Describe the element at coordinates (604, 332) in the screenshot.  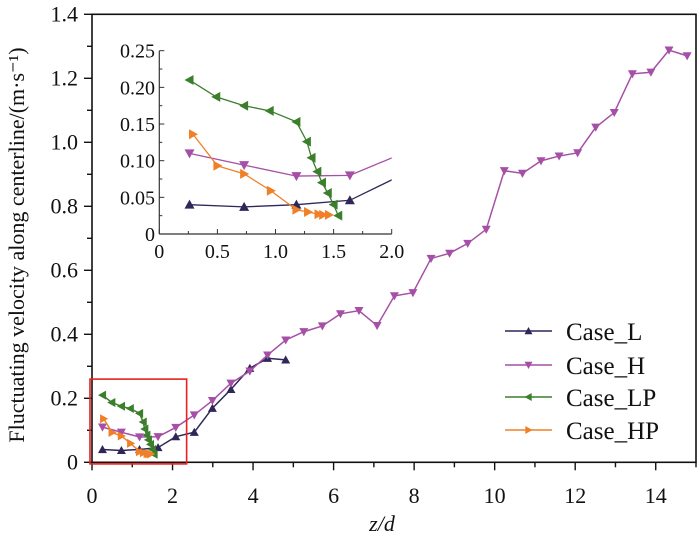
I see `legend-label: Case_L` at that location.